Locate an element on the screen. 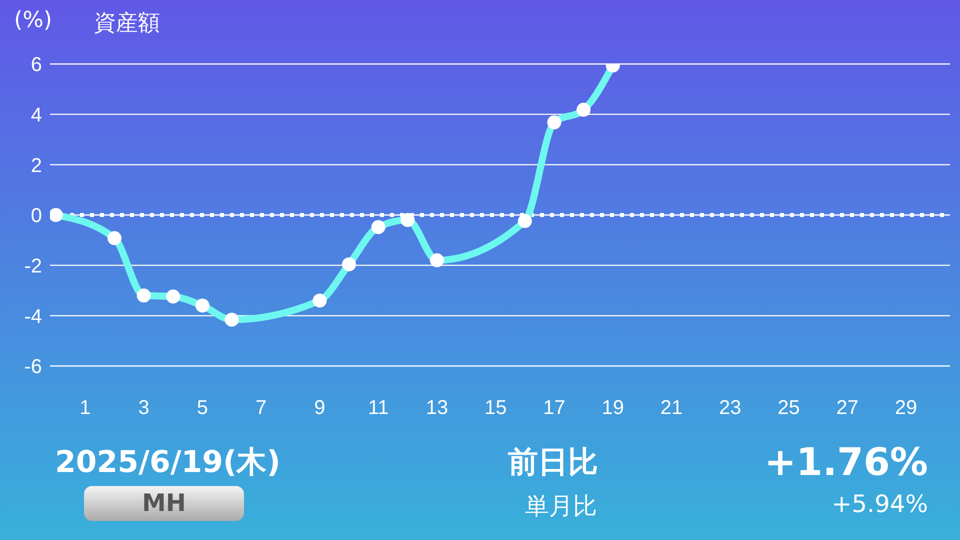 This screenshot has height=540, width=960. text: +5.94% is located at coordinates (880, 504).